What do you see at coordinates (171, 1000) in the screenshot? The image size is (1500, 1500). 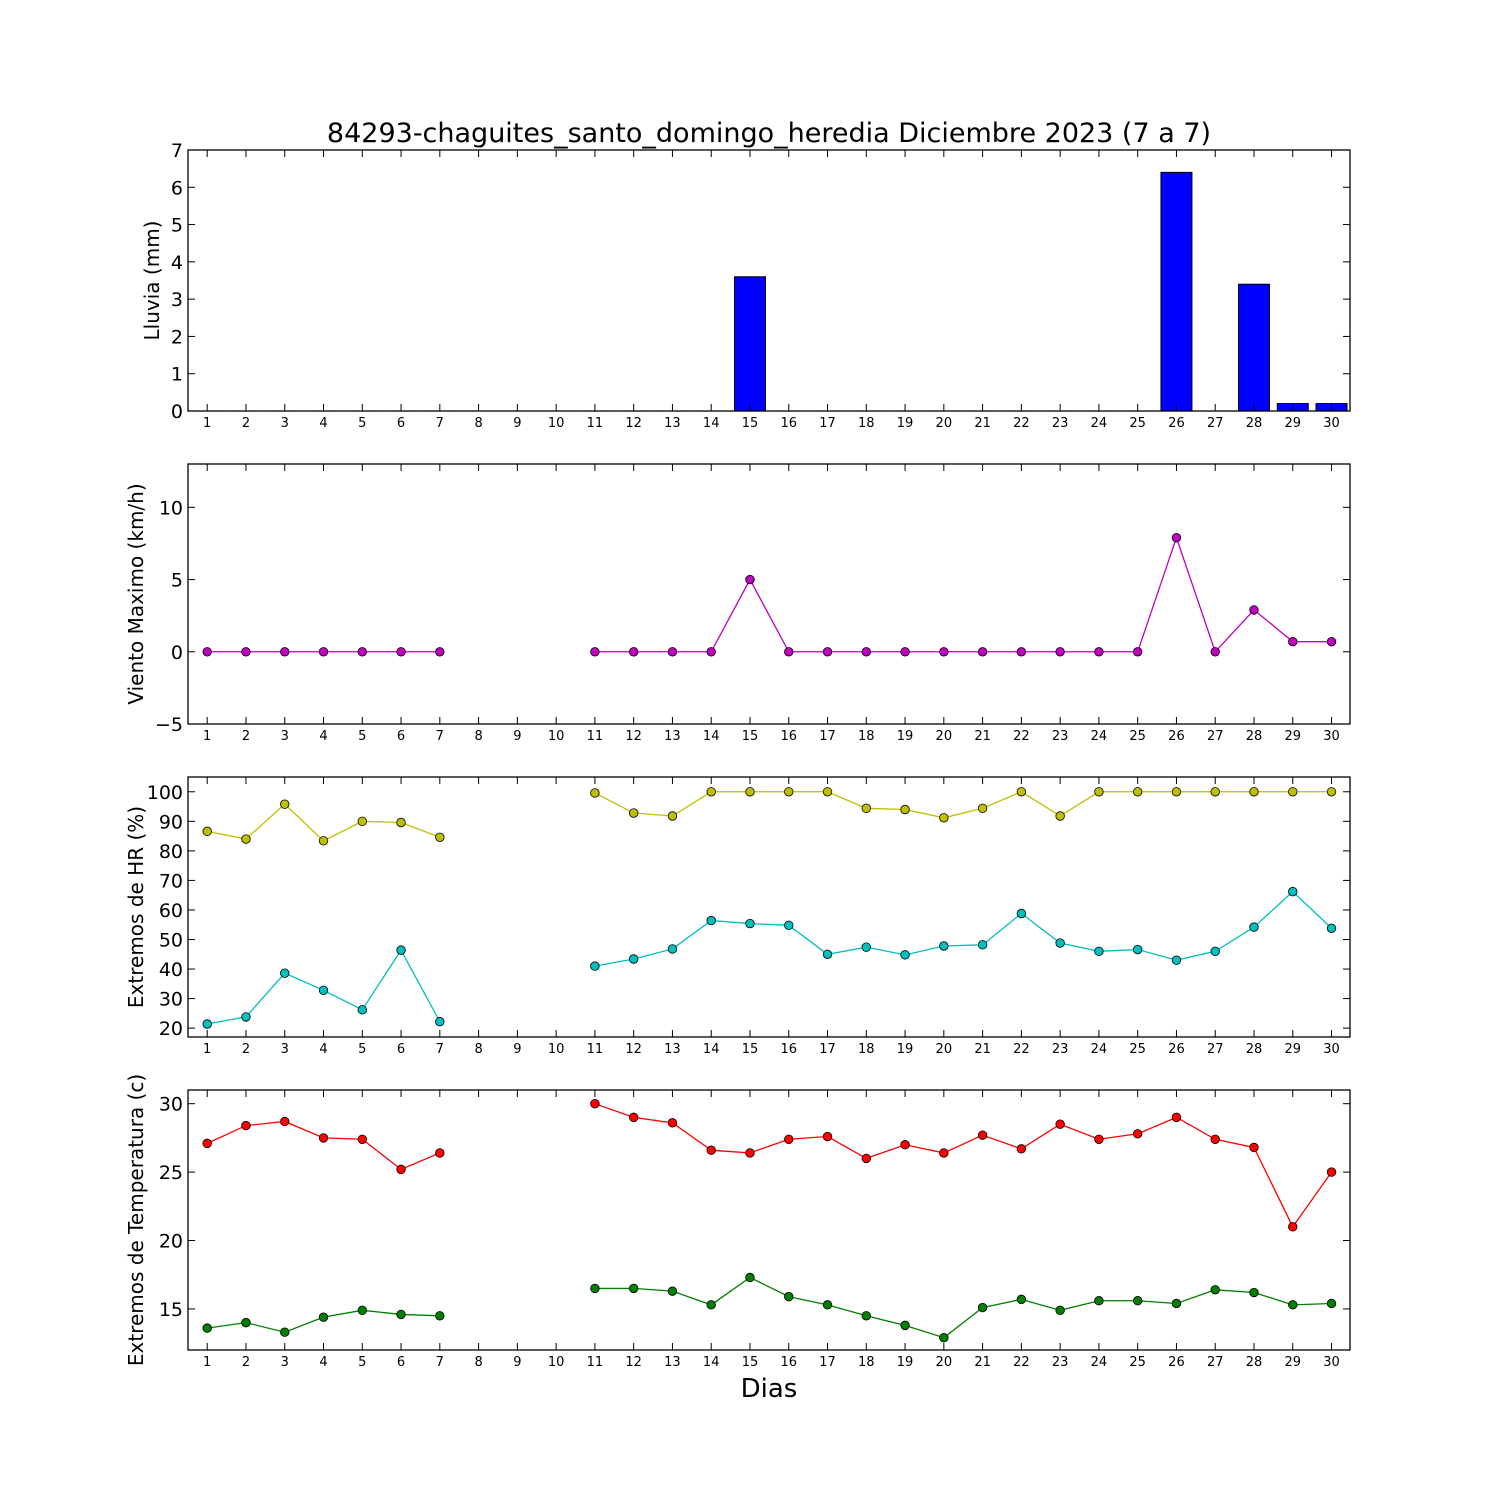 I see `ytick-label: 30` at bounding box center [171, 1000].